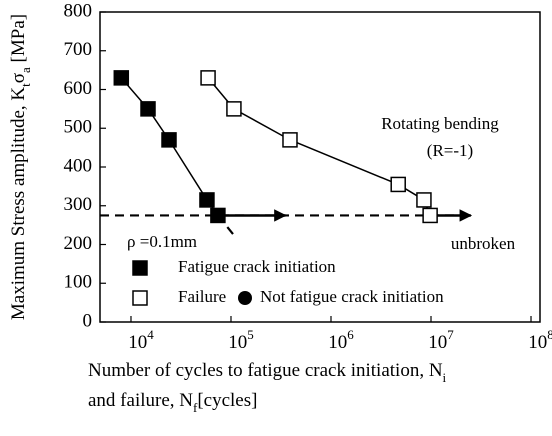  Describe the element at coordinates (78, 88) in the screenshot. I see `y-tick-label: 600` at that location.